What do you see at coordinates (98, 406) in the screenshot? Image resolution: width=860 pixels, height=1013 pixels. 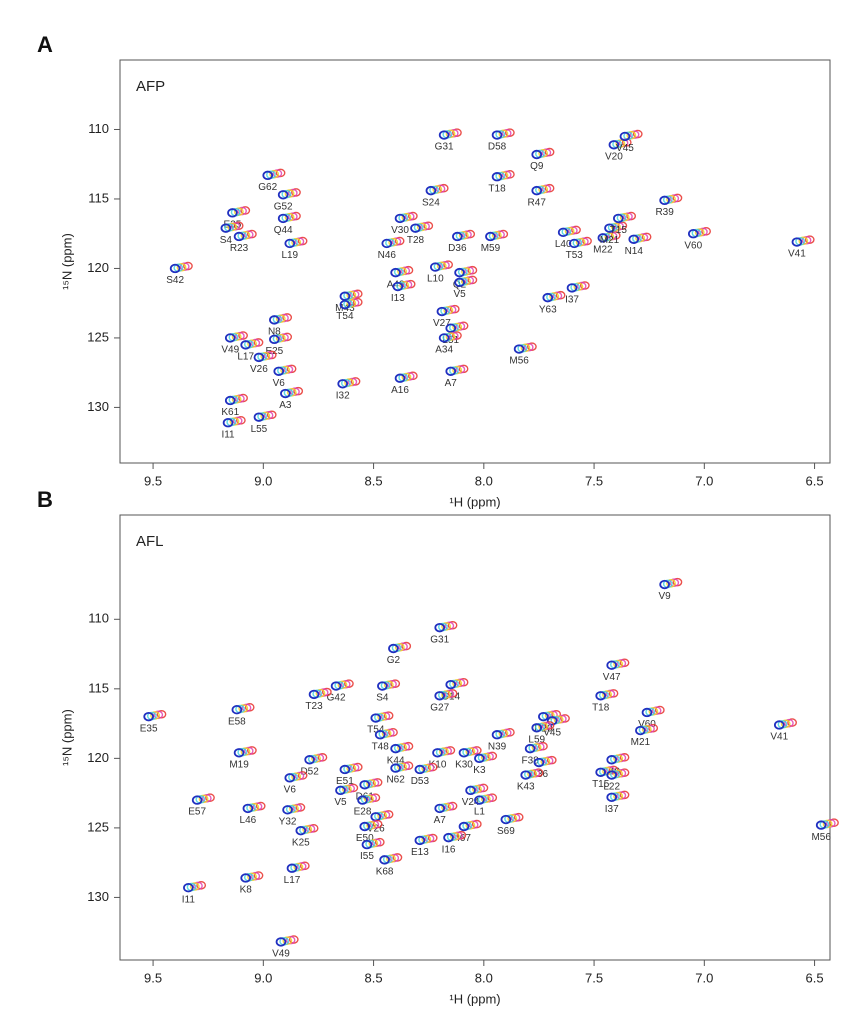 I see `y-tick-label: 130` at bounding box center [98, 406].